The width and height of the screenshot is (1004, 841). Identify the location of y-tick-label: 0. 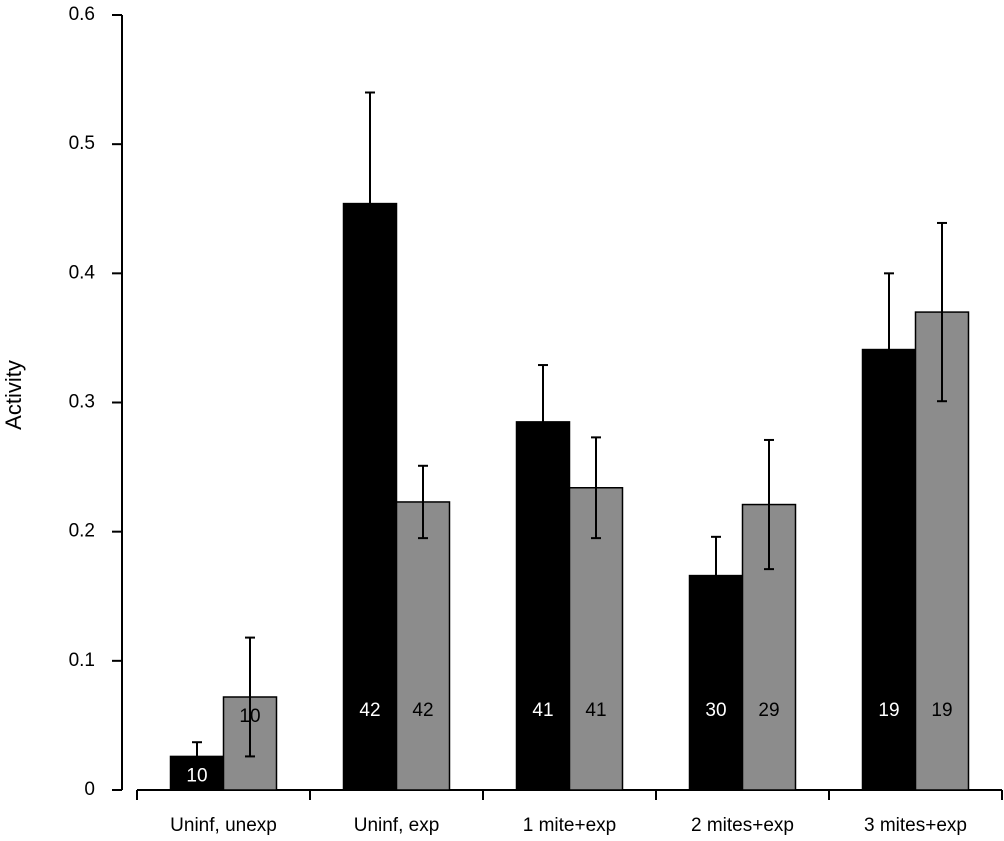
(89, 789).